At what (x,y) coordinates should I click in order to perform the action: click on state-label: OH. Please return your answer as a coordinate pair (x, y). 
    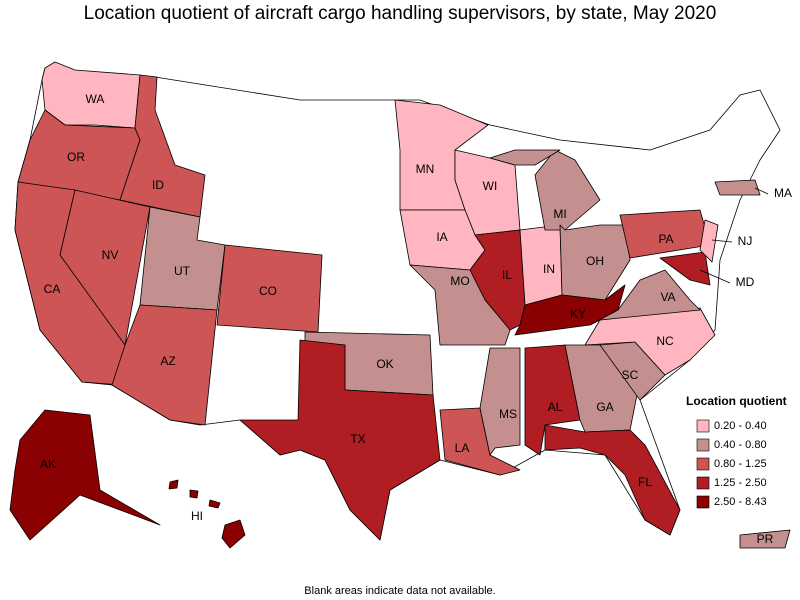
    Looking at the image, I should click on (595, 261).